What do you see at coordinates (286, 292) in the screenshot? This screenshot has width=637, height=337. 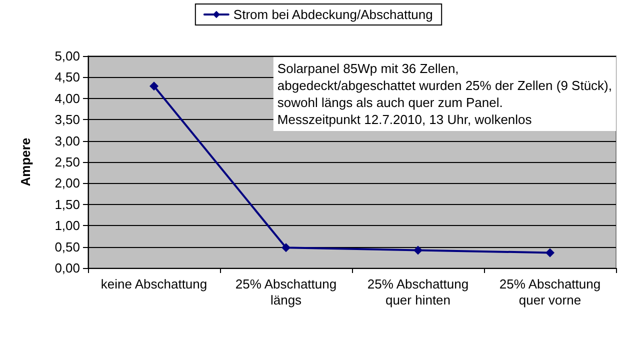 I see `x-tick-label: 25% Abschattung längs` at bounding box center [286, 292].